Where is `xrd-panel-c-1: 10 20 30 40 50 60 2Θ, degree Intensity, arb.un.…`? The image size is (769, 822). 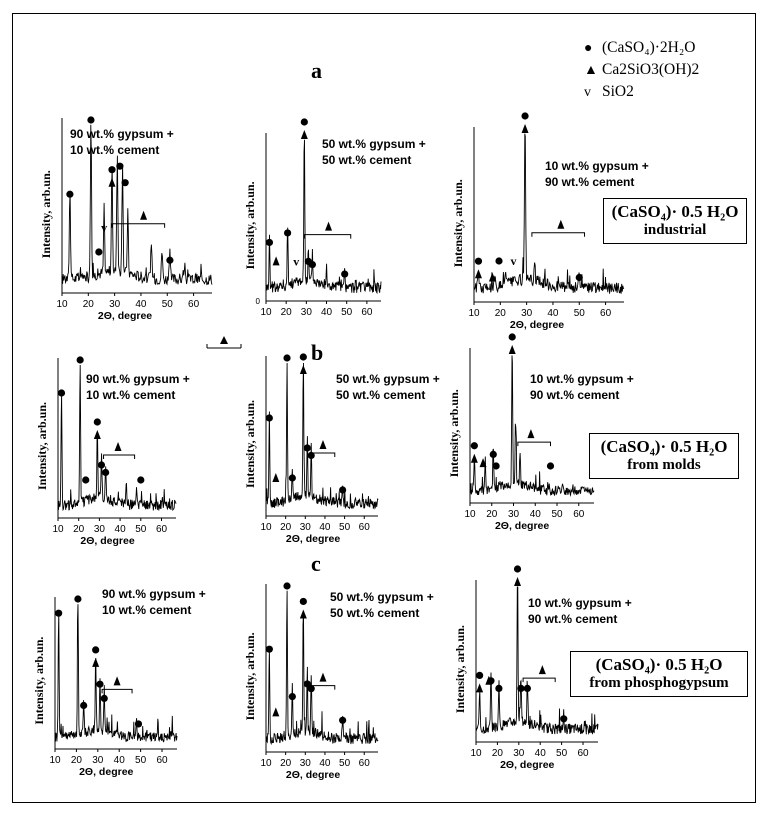 xrd-panel-c-1: 10 20 30 40 50 60 2Θ, degree Intensity, arb.un.… is located at coordinates (119, 682).